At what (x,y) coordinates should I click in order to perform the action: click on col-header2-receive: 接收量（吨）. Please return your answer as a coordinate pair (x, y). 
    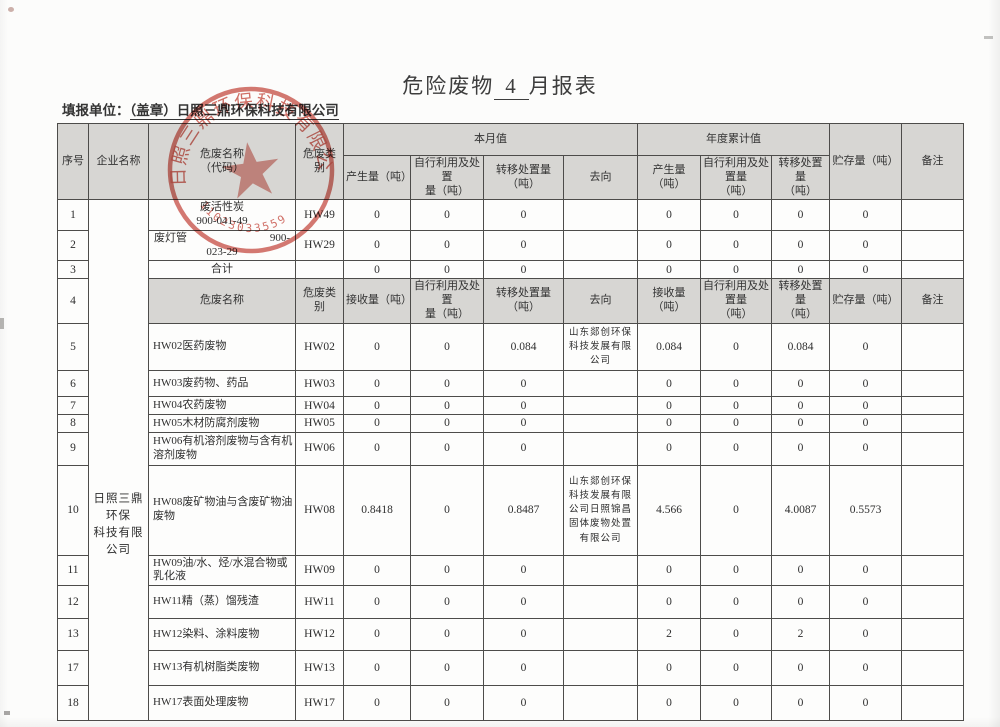
    Looking at the image, I should click on (377, 301).